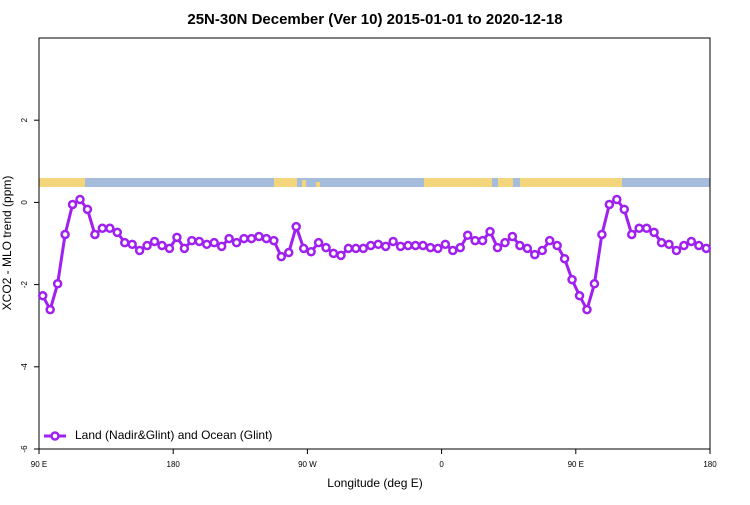 The image size is (750, 505). What do you see at coordinates (374, 483) in the screenshot?
I see `x-axis-label: Longitude (deg E)` at bounding box center [374, 483].